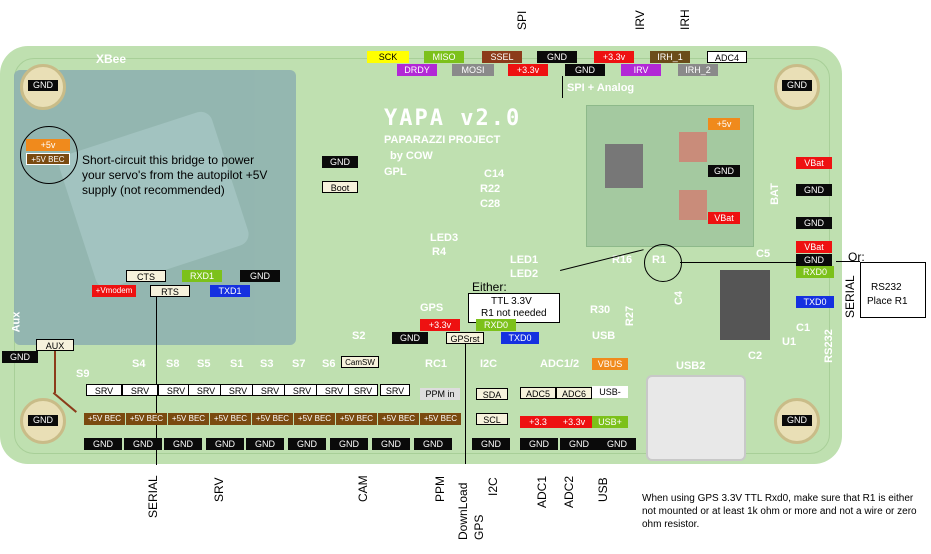 The height and width of the screenshot is (554, 931). I want to click on silk-s4: S4, so click(139, 364).